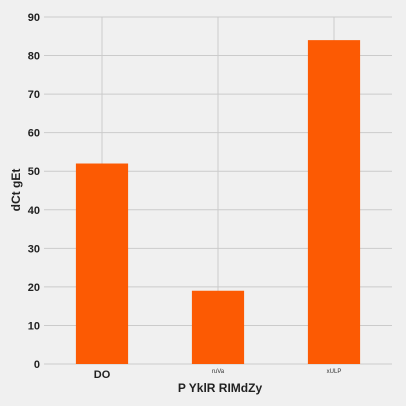 This screenshot has height=406, width=406. Describe the element at coordinates (334, 372) in the screenshot. I see `x-tick-label-2: xULP` at that location.